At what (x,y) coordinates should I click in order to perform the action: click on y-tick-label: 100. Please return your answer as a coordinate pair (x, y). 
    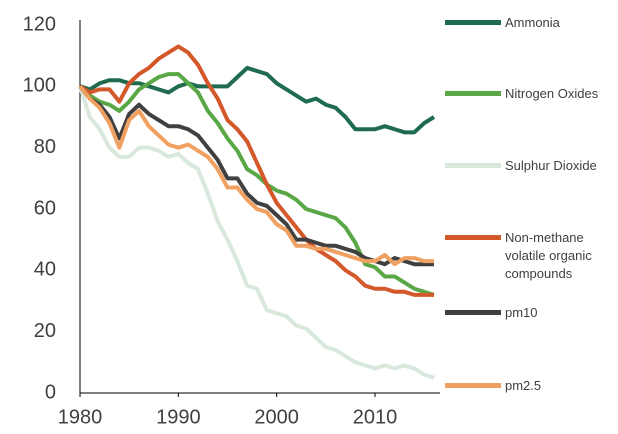
    Looking at the image, I should click on (39, 86).